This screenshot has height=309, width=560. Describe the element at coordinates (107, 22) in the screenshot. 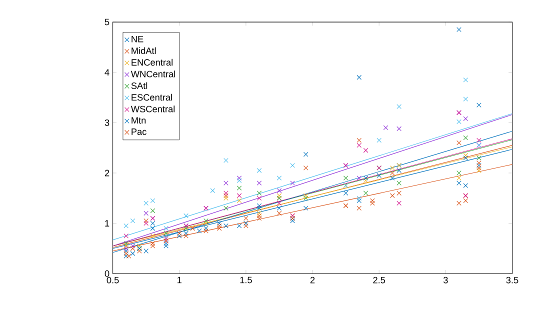

I see `y-tick-label: 5` at that location.